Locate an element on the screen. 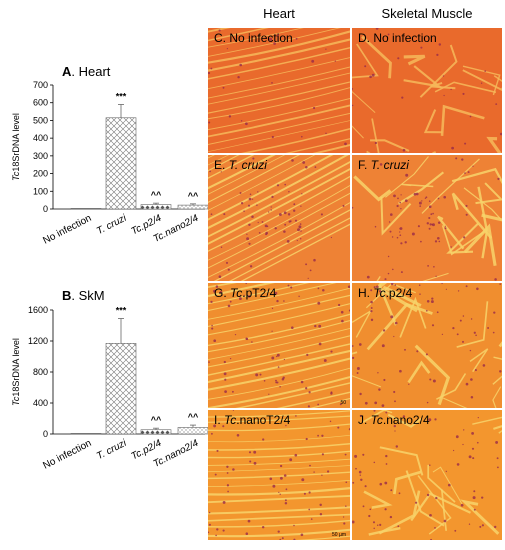  micrograph-title-suffix: .pT2/4 is located at coordinates (259, 293).